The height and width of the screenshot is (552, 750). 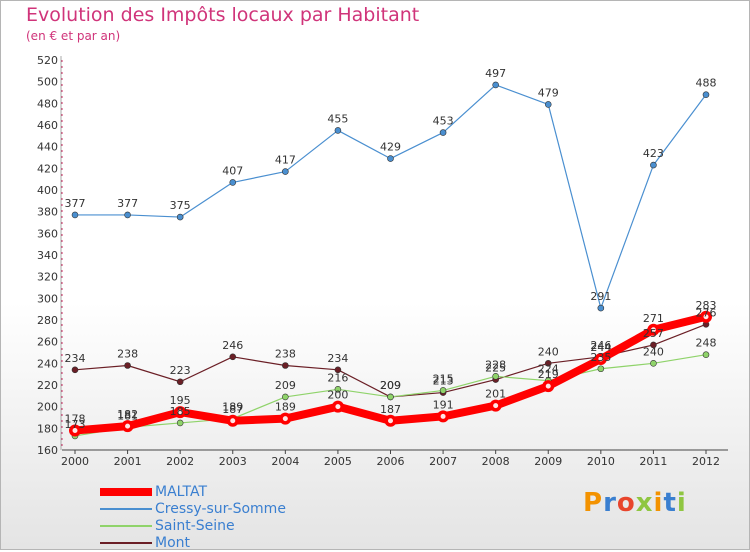 I want to click on legend-label: MALTAT, so click(x=181, y=492).